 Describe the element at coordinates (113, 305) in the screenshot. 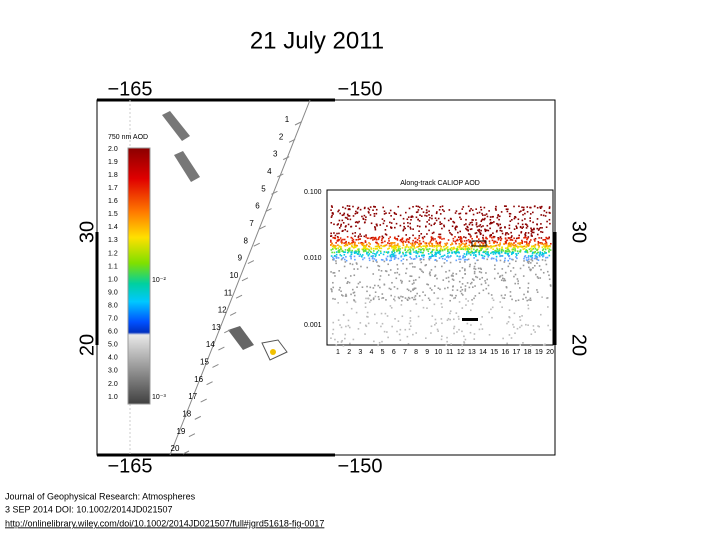

I see `colorbar-tick-label: 8.0` at that location.